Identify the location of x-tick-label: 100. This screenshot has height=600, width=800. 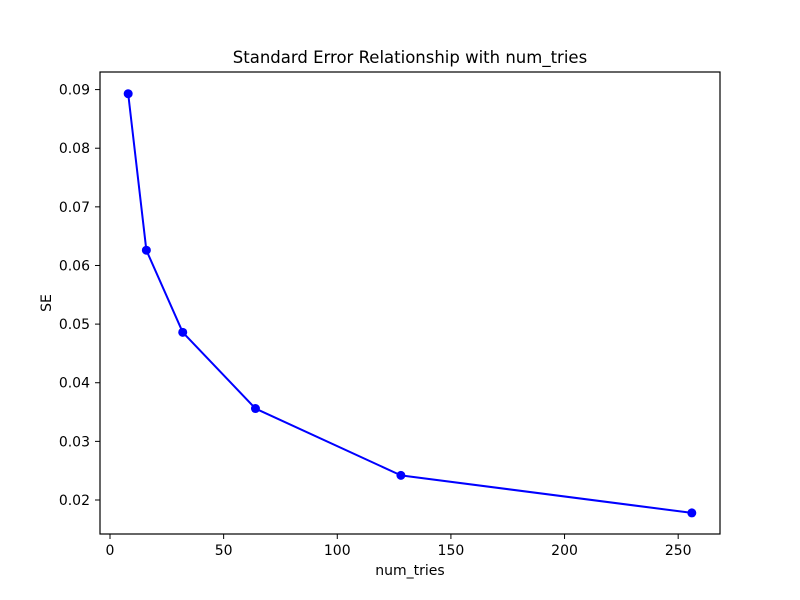
(337, 551).